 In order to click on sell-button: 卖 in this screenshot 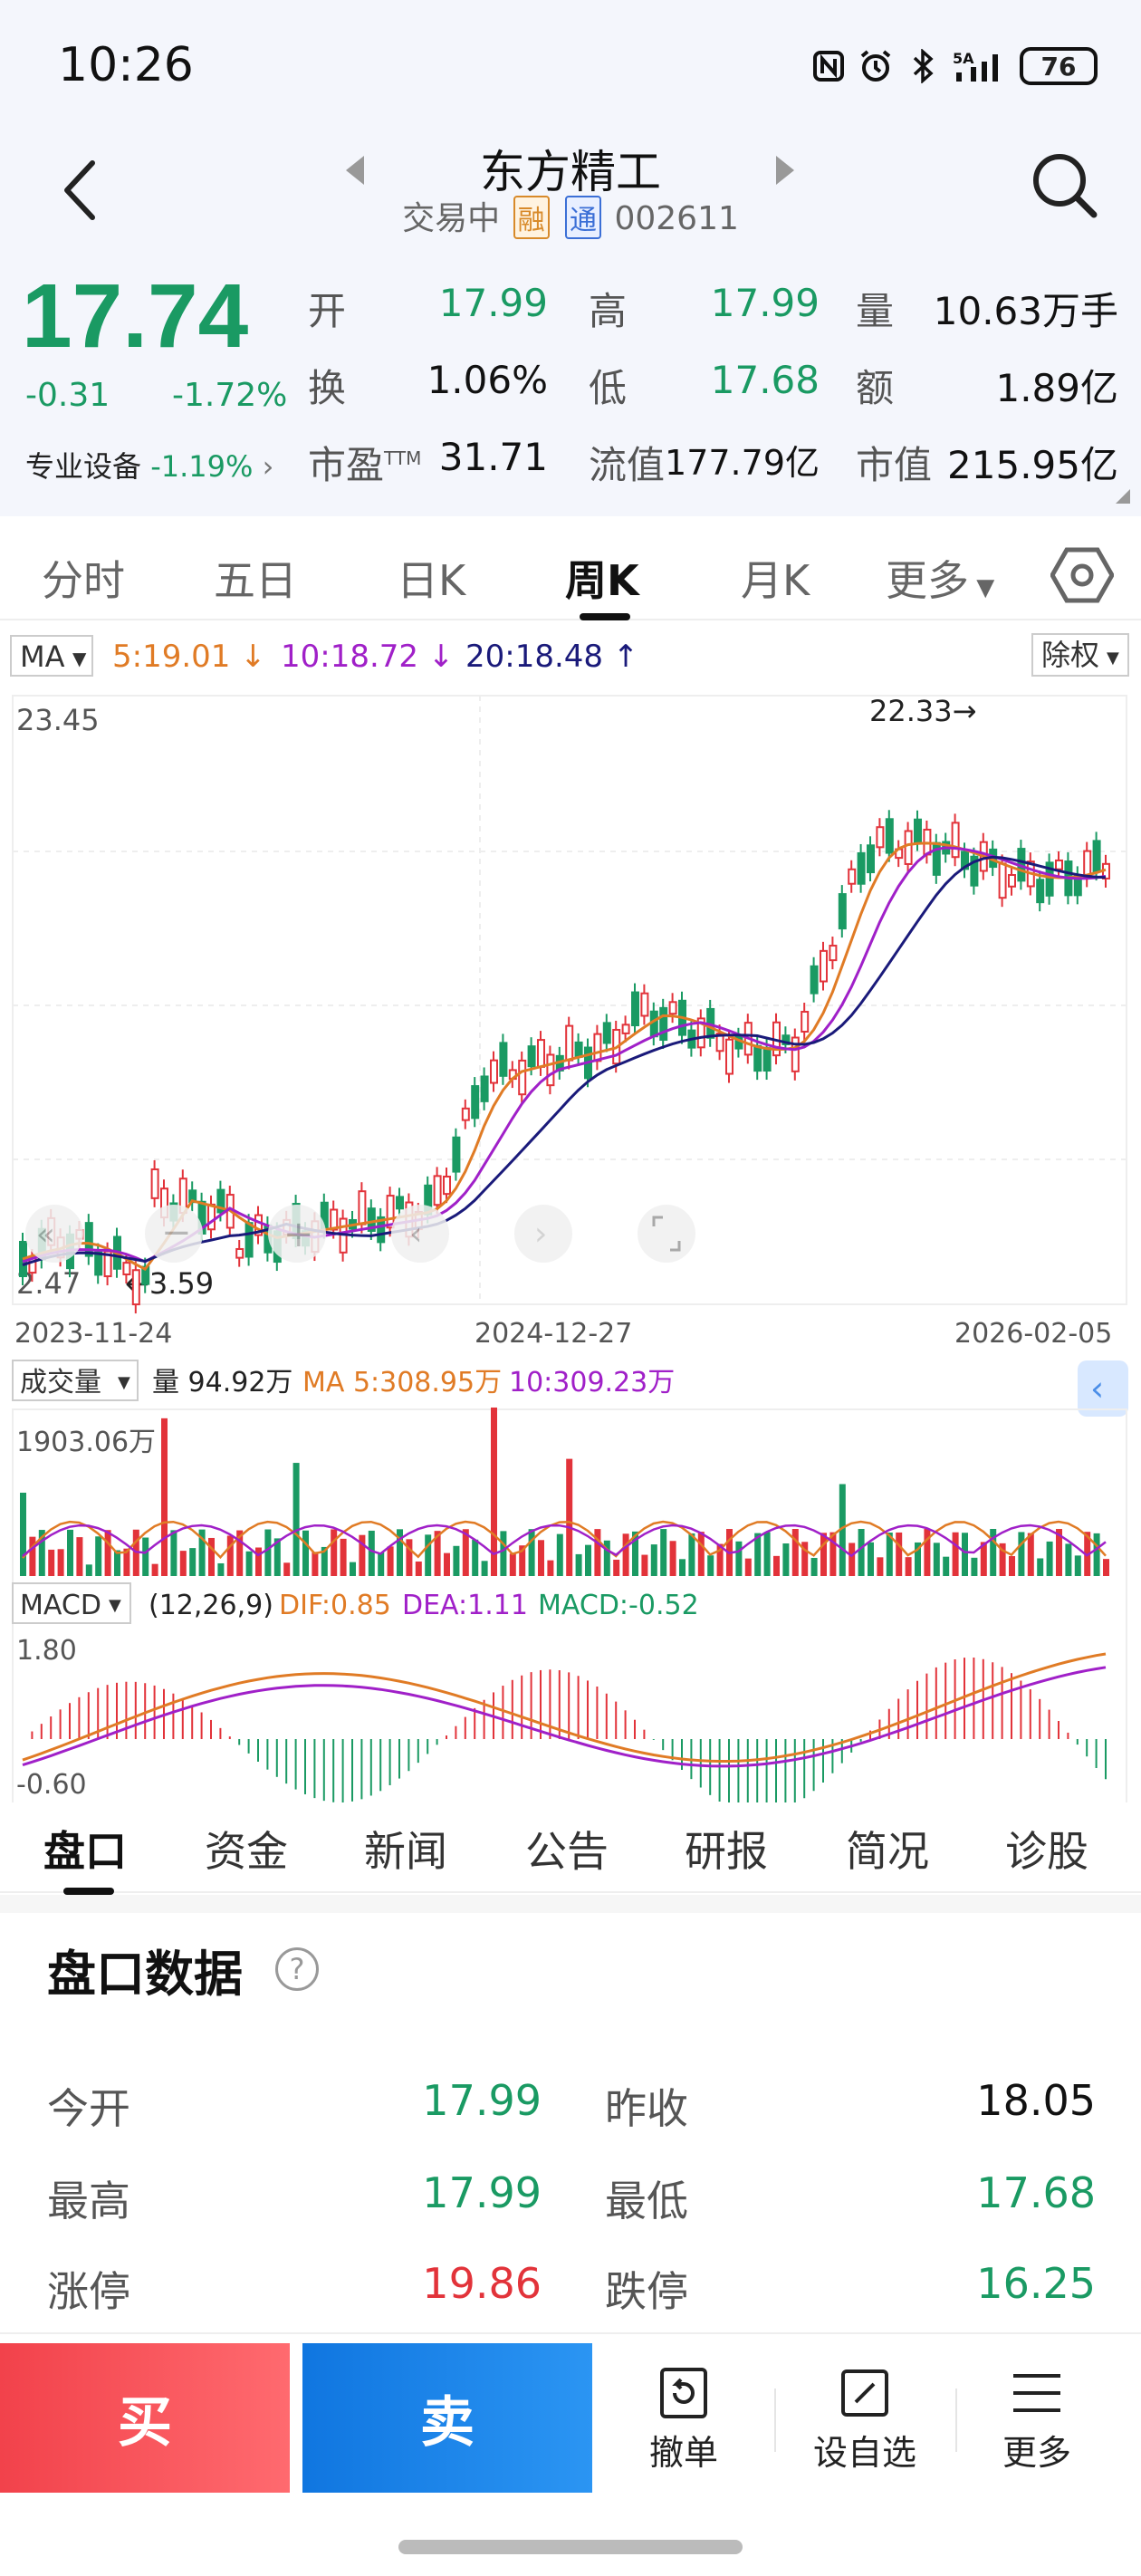, I will do `click(447, 2418)`.